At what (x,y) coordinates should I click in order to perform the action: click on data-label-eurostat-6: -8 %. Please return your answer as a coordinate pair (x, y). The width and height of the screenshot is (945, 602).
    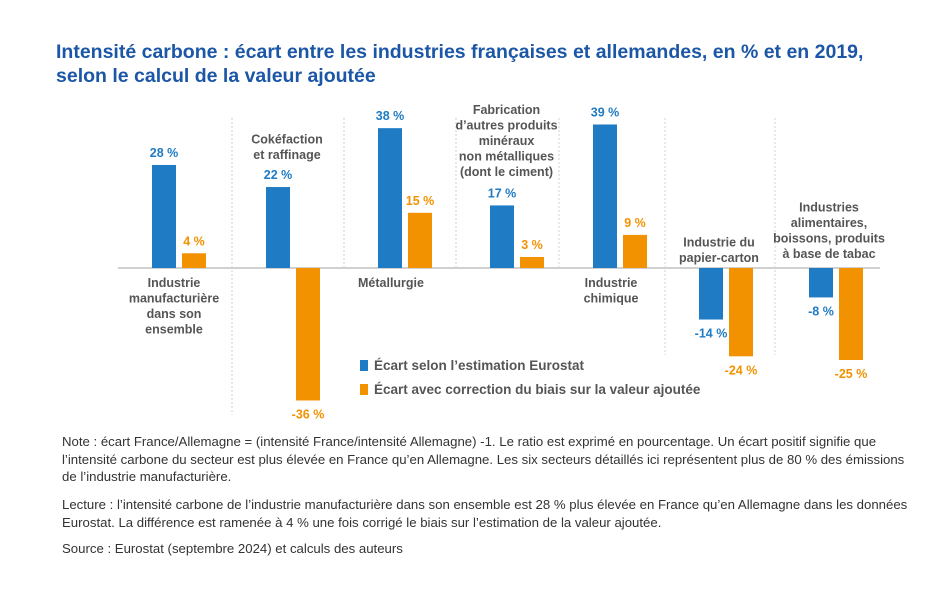
    Looking at the image, I should click on (821, 311).